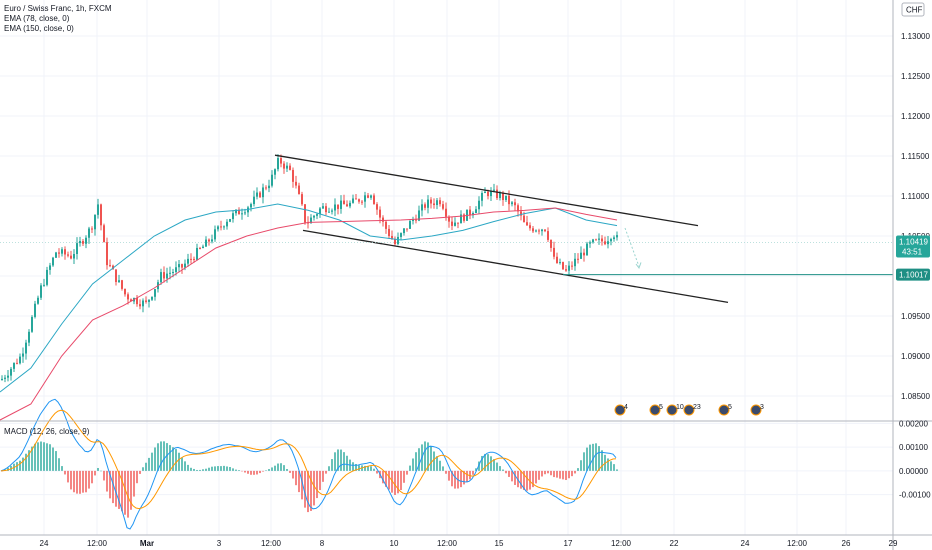 The width and height of the screenshot is (932, 550). I want to click on price-tick-label: 1.13000, so click(915, 36).